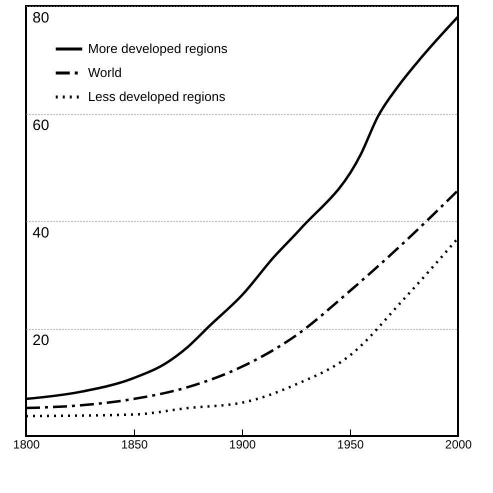 The height and width of the screenshot is (493, 493). Describe the element at coordinates (157, 96) in the screenshot. I see `legend-label: Less developed regions` at that location.